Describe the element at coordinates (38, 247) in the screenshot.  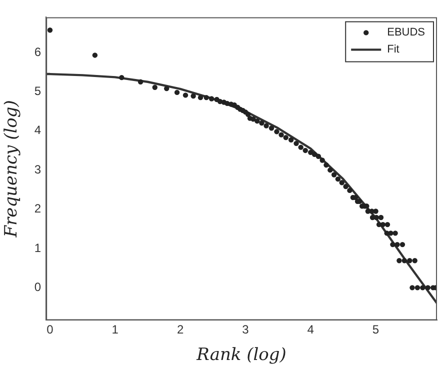
I see `y-tick-label: 1` at that location.